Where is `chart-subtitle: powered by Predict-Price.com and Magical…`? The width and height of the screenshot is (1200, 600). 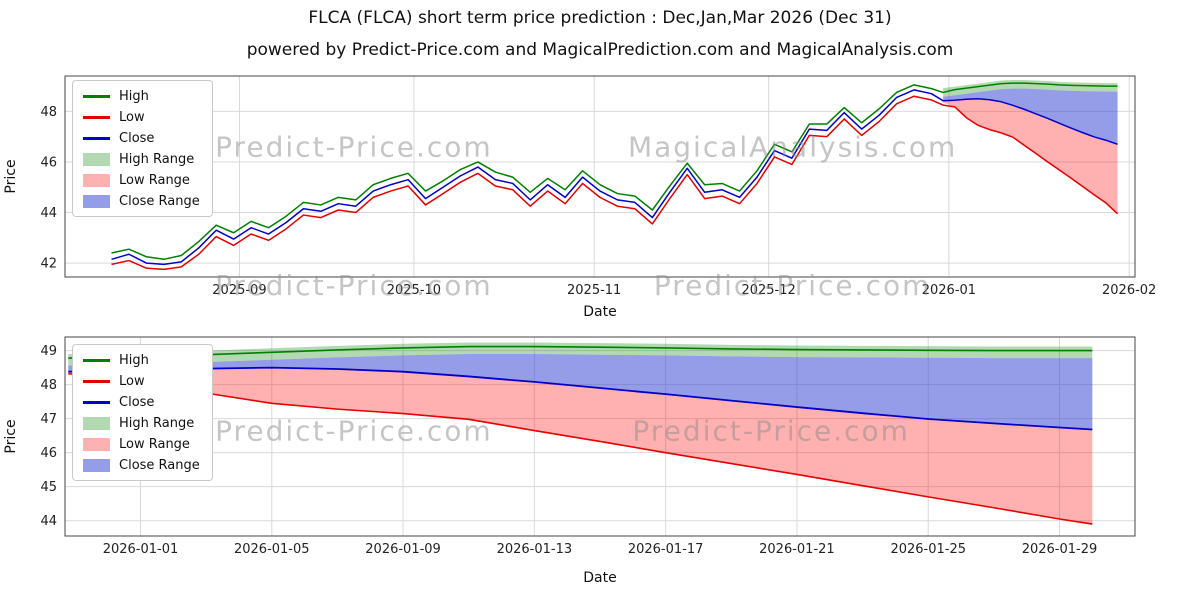 chart-subtitle: powered by Predict-Price.com and Magical… is located at coordinates (600, 50).